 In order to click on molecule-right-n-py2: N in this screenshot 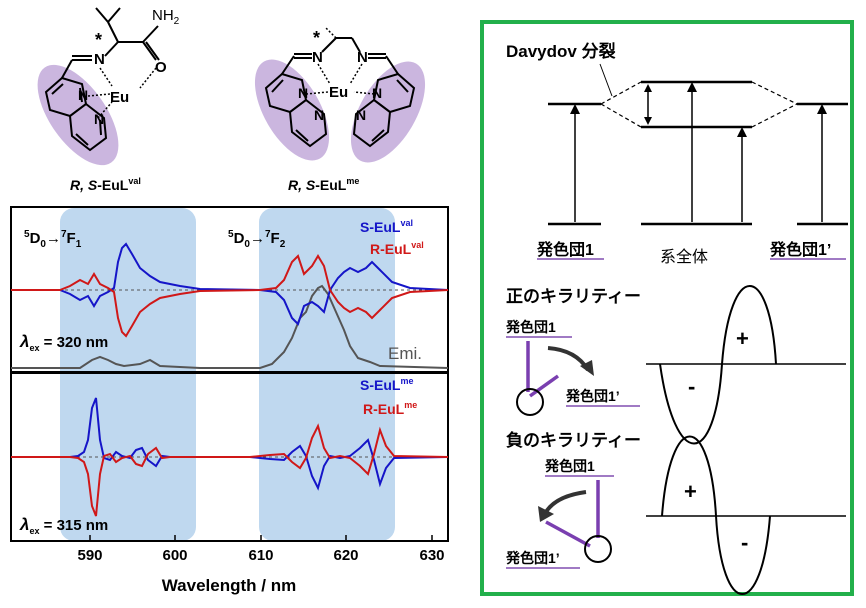, I will do `click(319, 115)`.